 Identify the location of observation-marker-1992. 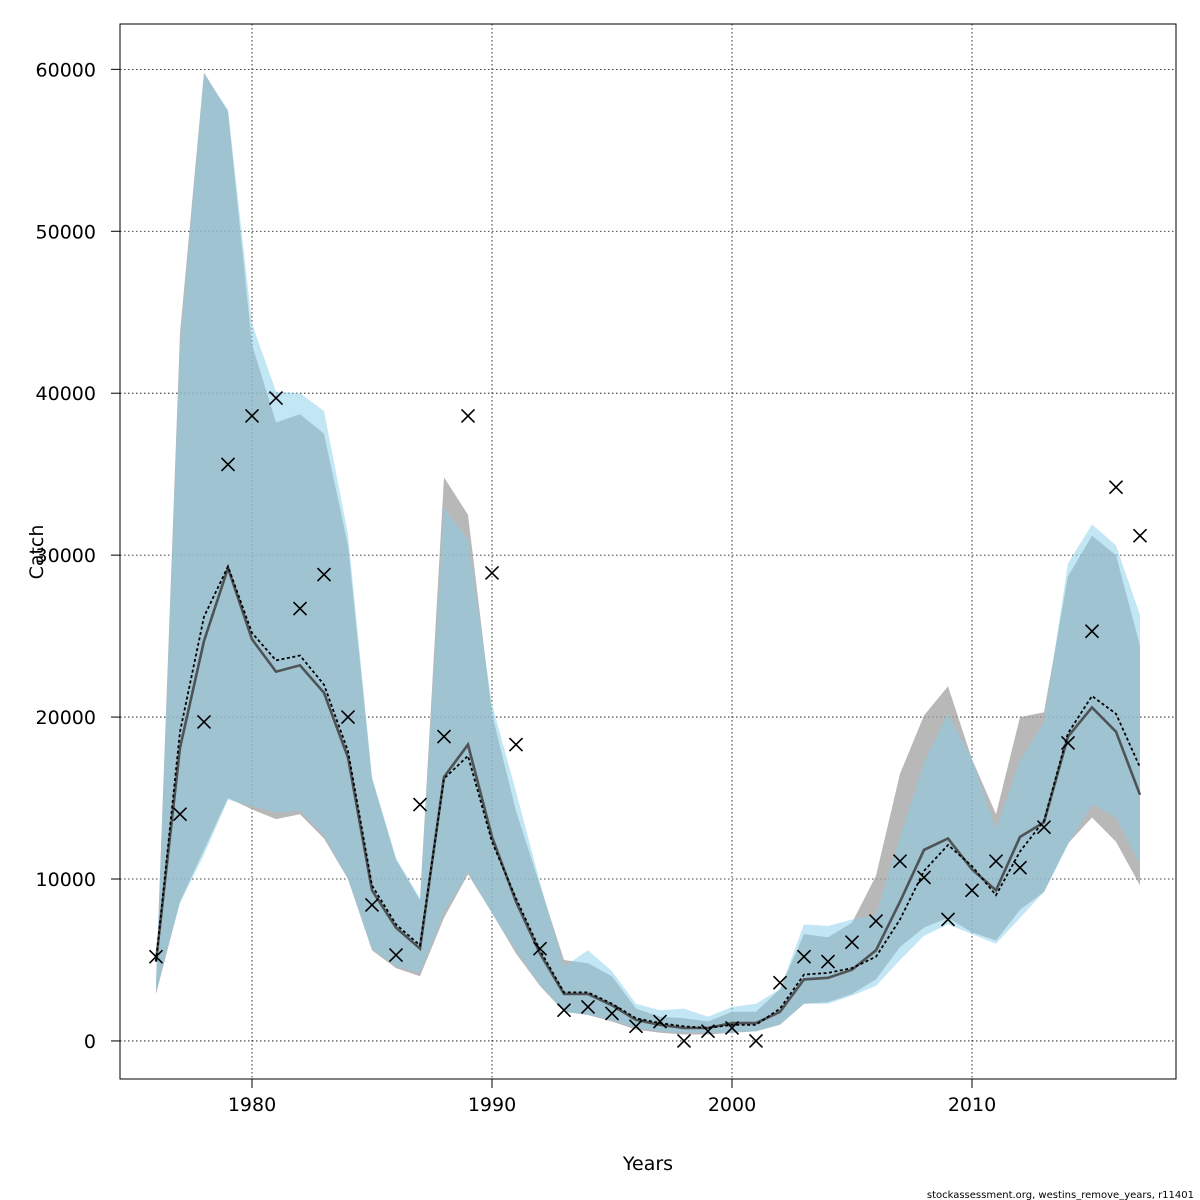
(540, 948).